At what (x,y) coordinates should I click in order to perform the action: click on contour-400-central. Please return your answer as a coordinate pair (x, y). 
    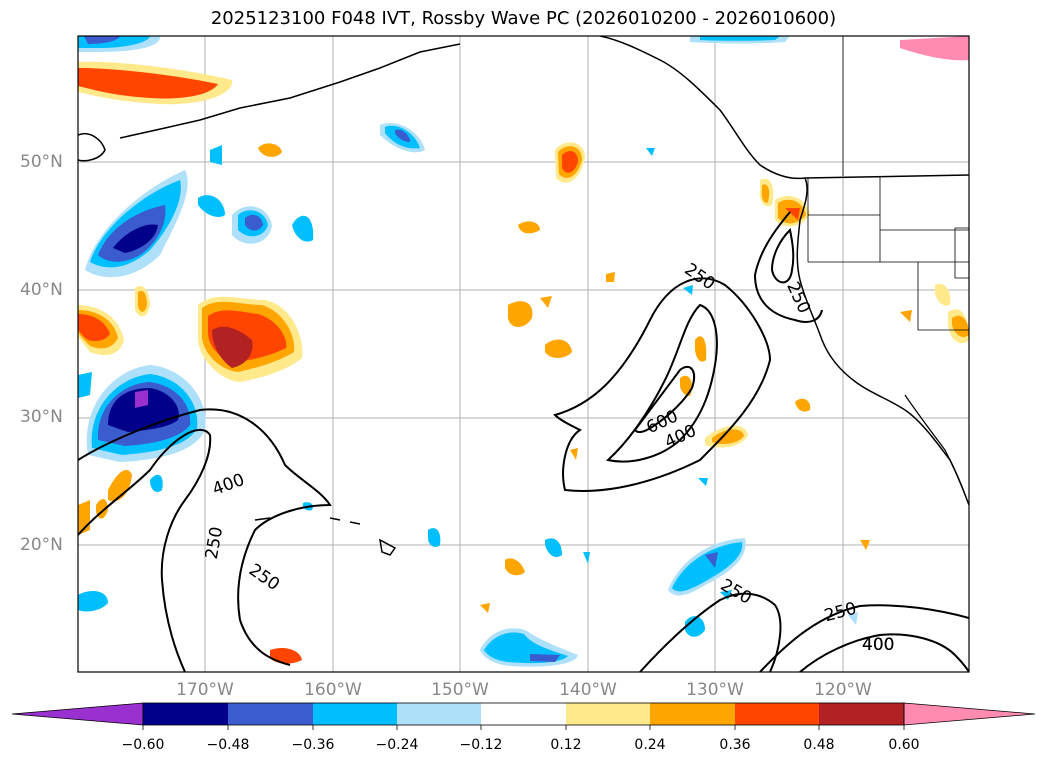
    Looking at the image, I should click on (661, 383).